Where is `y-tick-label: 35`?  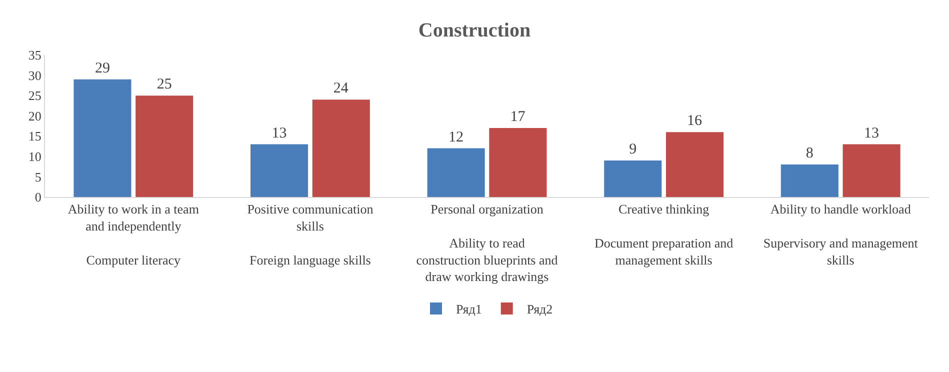
y-tick-label: 35 is located at coordinates (35, 55).